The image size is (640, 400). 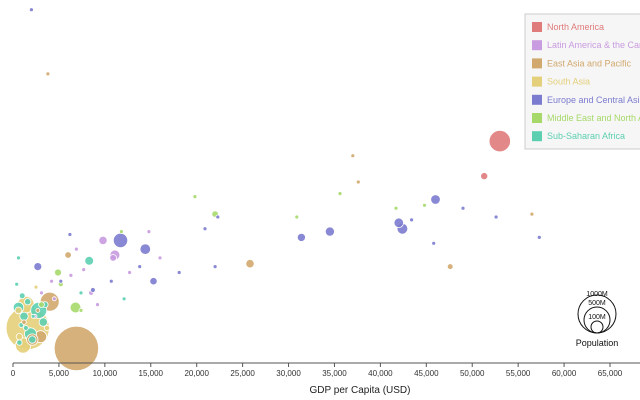 I want to click on x-tick-label: 40,000, so click(x=380, y=373).